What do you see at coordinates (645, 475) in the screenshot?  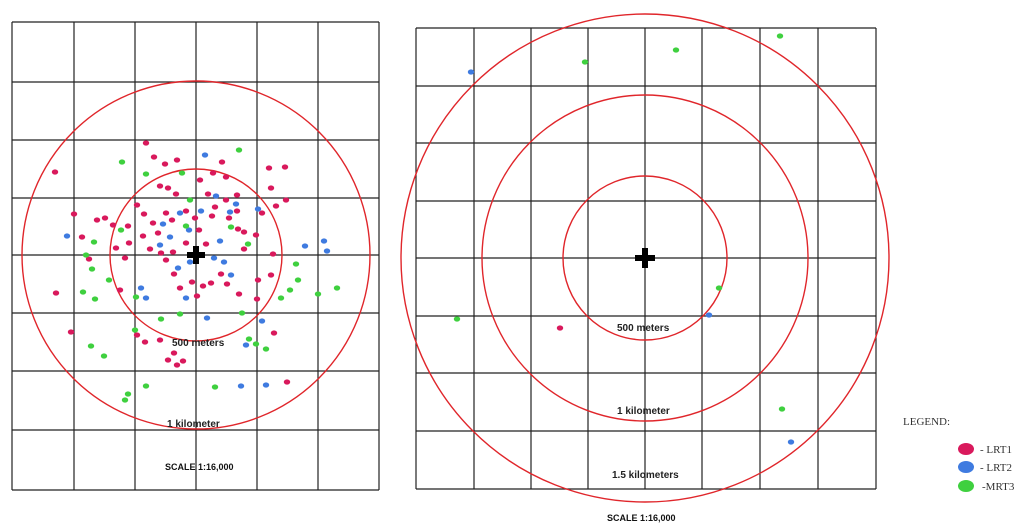 I see `right-ring-label-1-5km: 1.5 kilometers` at bounding box center [645, 475].